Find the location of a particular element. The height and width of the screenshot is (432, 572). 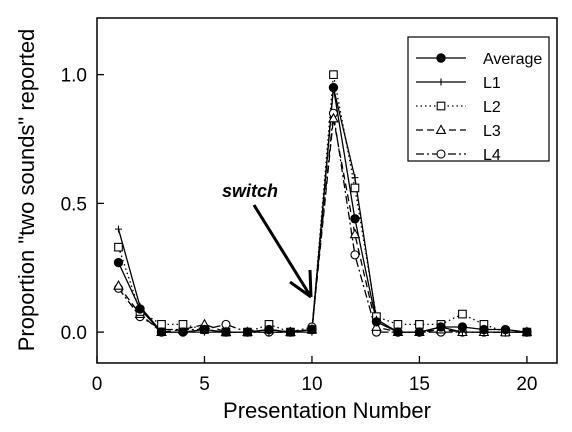

x-tick-label-15: 15 is located at coordinates (419, 384).